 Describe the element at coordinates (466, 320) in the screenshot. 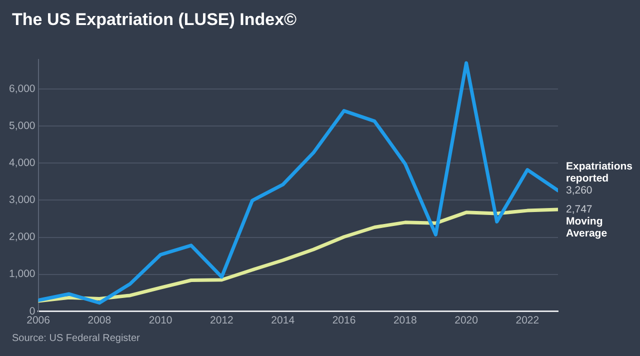

I see `x-tick-label: 2020` at that location.